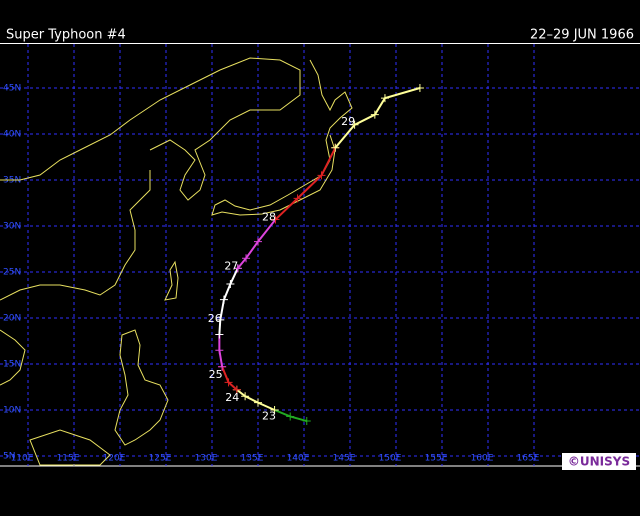 This screenshot has width=640, height=516. I want to click on taiwan, so click(171, 280).